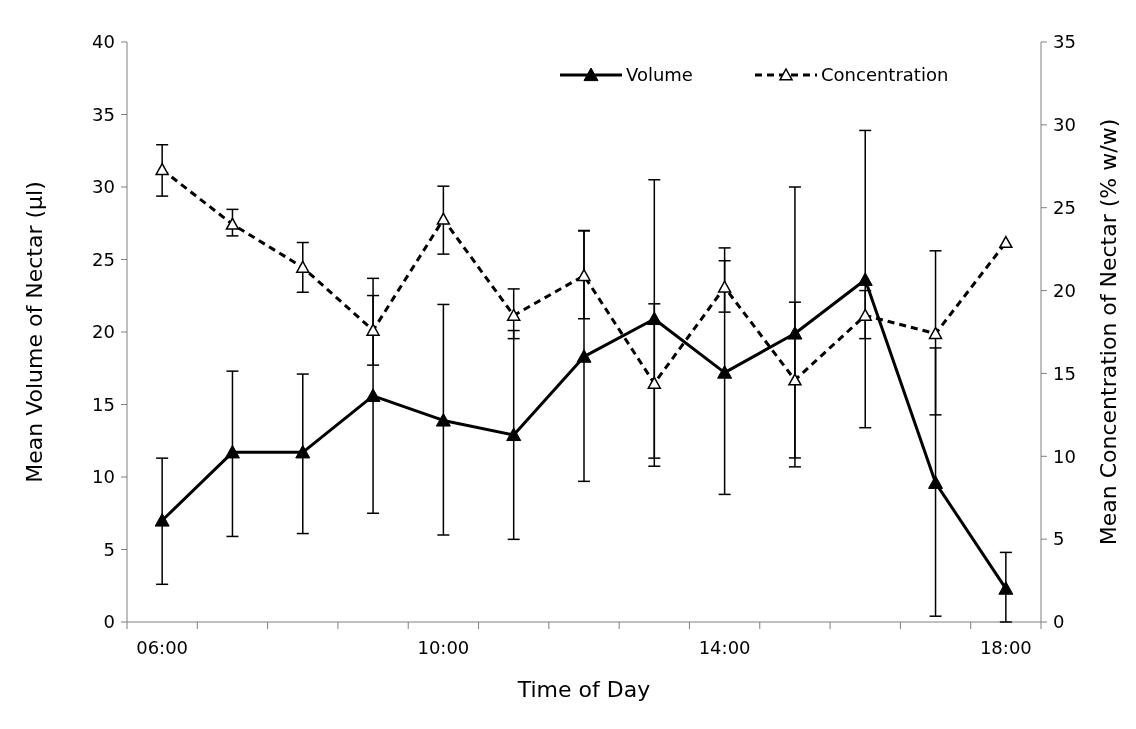 This screenshot has width=1136, height=729. Describe the element at coordinates (103, 187) in the screenshot. I see `y-tick-label: 30` at that location.